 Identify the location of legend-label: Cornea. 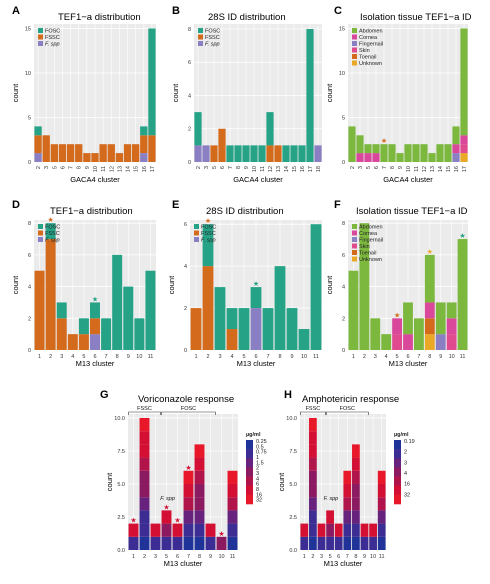
(368, 38).